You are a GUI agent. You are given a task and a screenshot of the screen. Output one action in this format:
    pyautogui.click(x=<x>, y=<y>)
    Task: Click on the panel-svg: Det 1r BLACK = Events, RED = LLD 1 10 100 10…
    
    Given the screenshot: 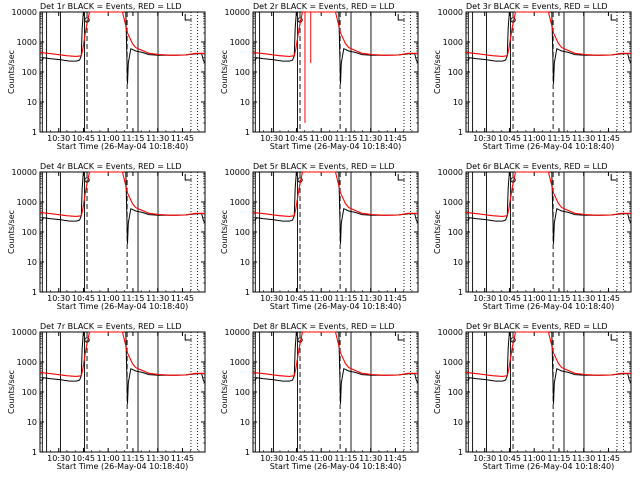 What is the action you would take?
    pyautogui.click(x=106, y=76)
    